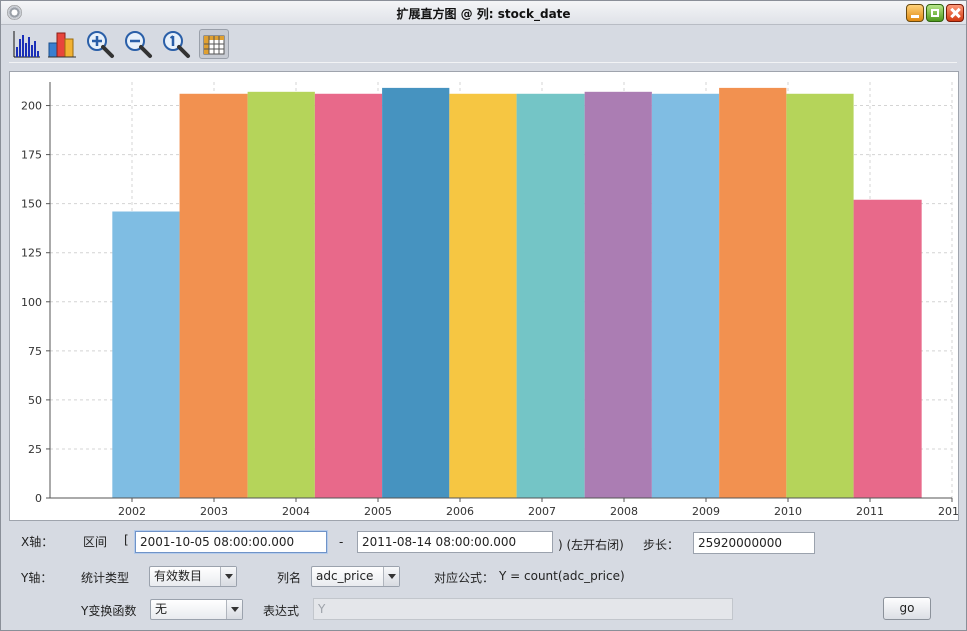  I want to click on formula-value: Y = count(adc_price), so click(562, 576).